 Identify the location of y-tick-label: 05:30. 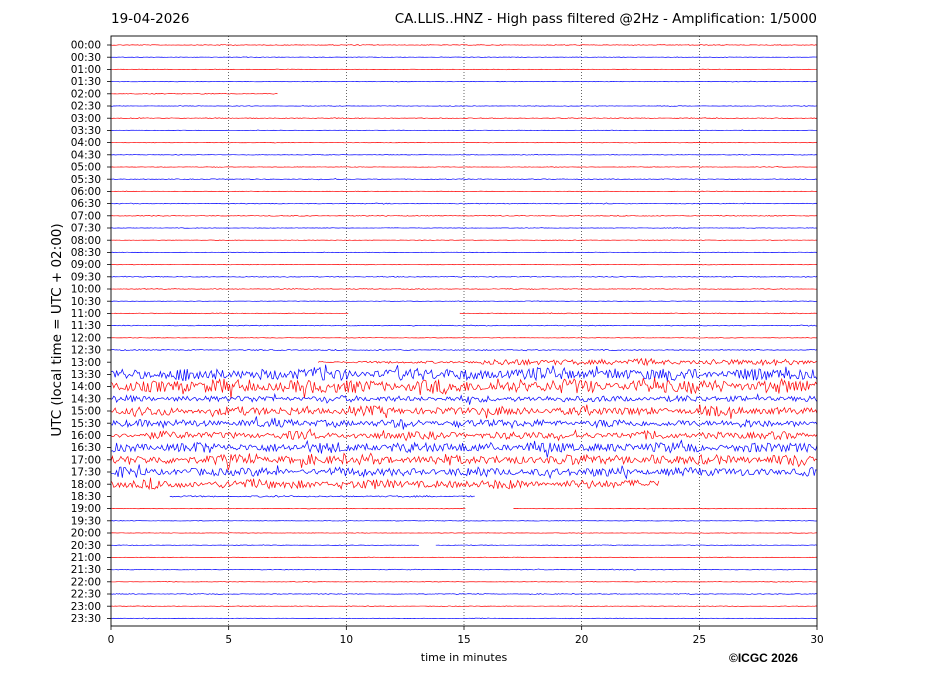
(86, 180).